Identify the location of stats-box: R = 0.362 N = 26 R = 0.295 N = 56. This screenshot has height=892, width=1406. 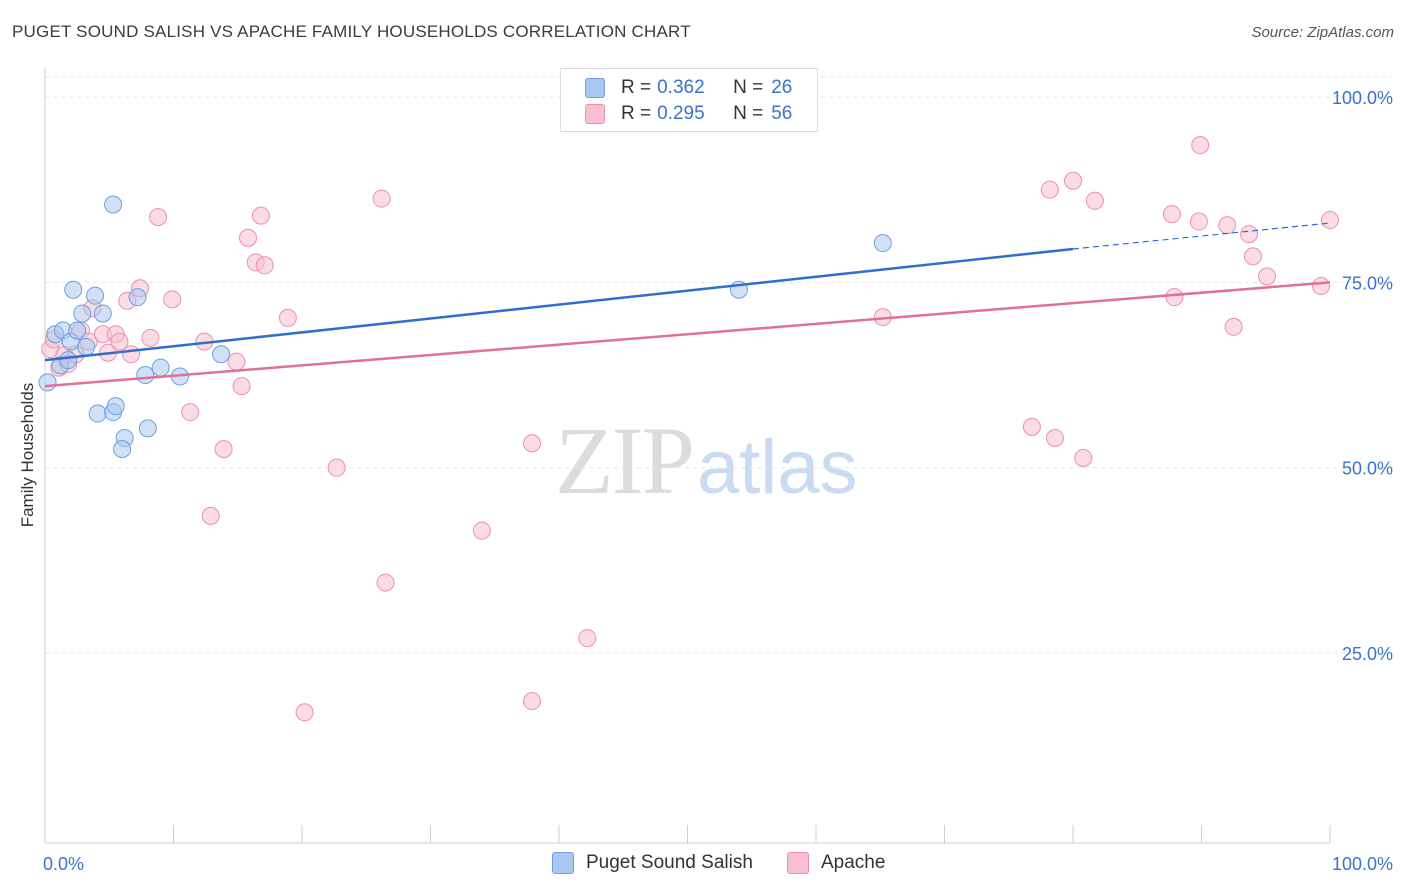
(689, 100).